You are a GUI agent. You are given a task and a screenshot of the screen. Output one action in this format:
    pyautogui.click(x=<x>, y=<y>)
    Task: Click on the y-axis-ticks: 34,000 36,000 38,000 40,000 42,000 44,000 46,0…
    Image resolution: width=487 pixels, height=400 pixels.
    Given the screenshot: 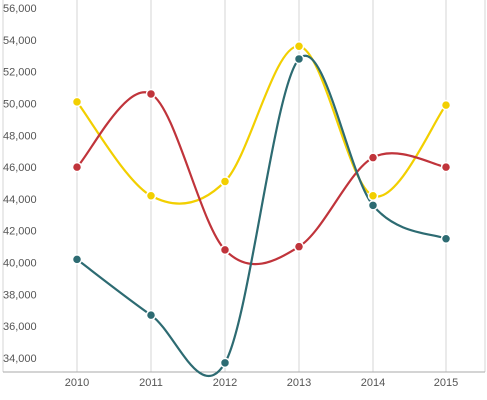 What is the action you would take?
    pyautogui.click(x=20, y=184)
    